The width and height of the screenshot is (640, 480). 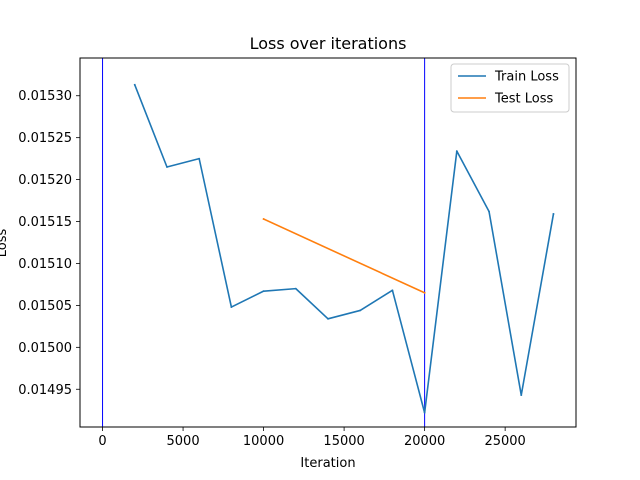 What do you see at coordinates (5, 243) in the screenshot?
I see `y-axis-label: Loss` at bounding box center [5, 243].